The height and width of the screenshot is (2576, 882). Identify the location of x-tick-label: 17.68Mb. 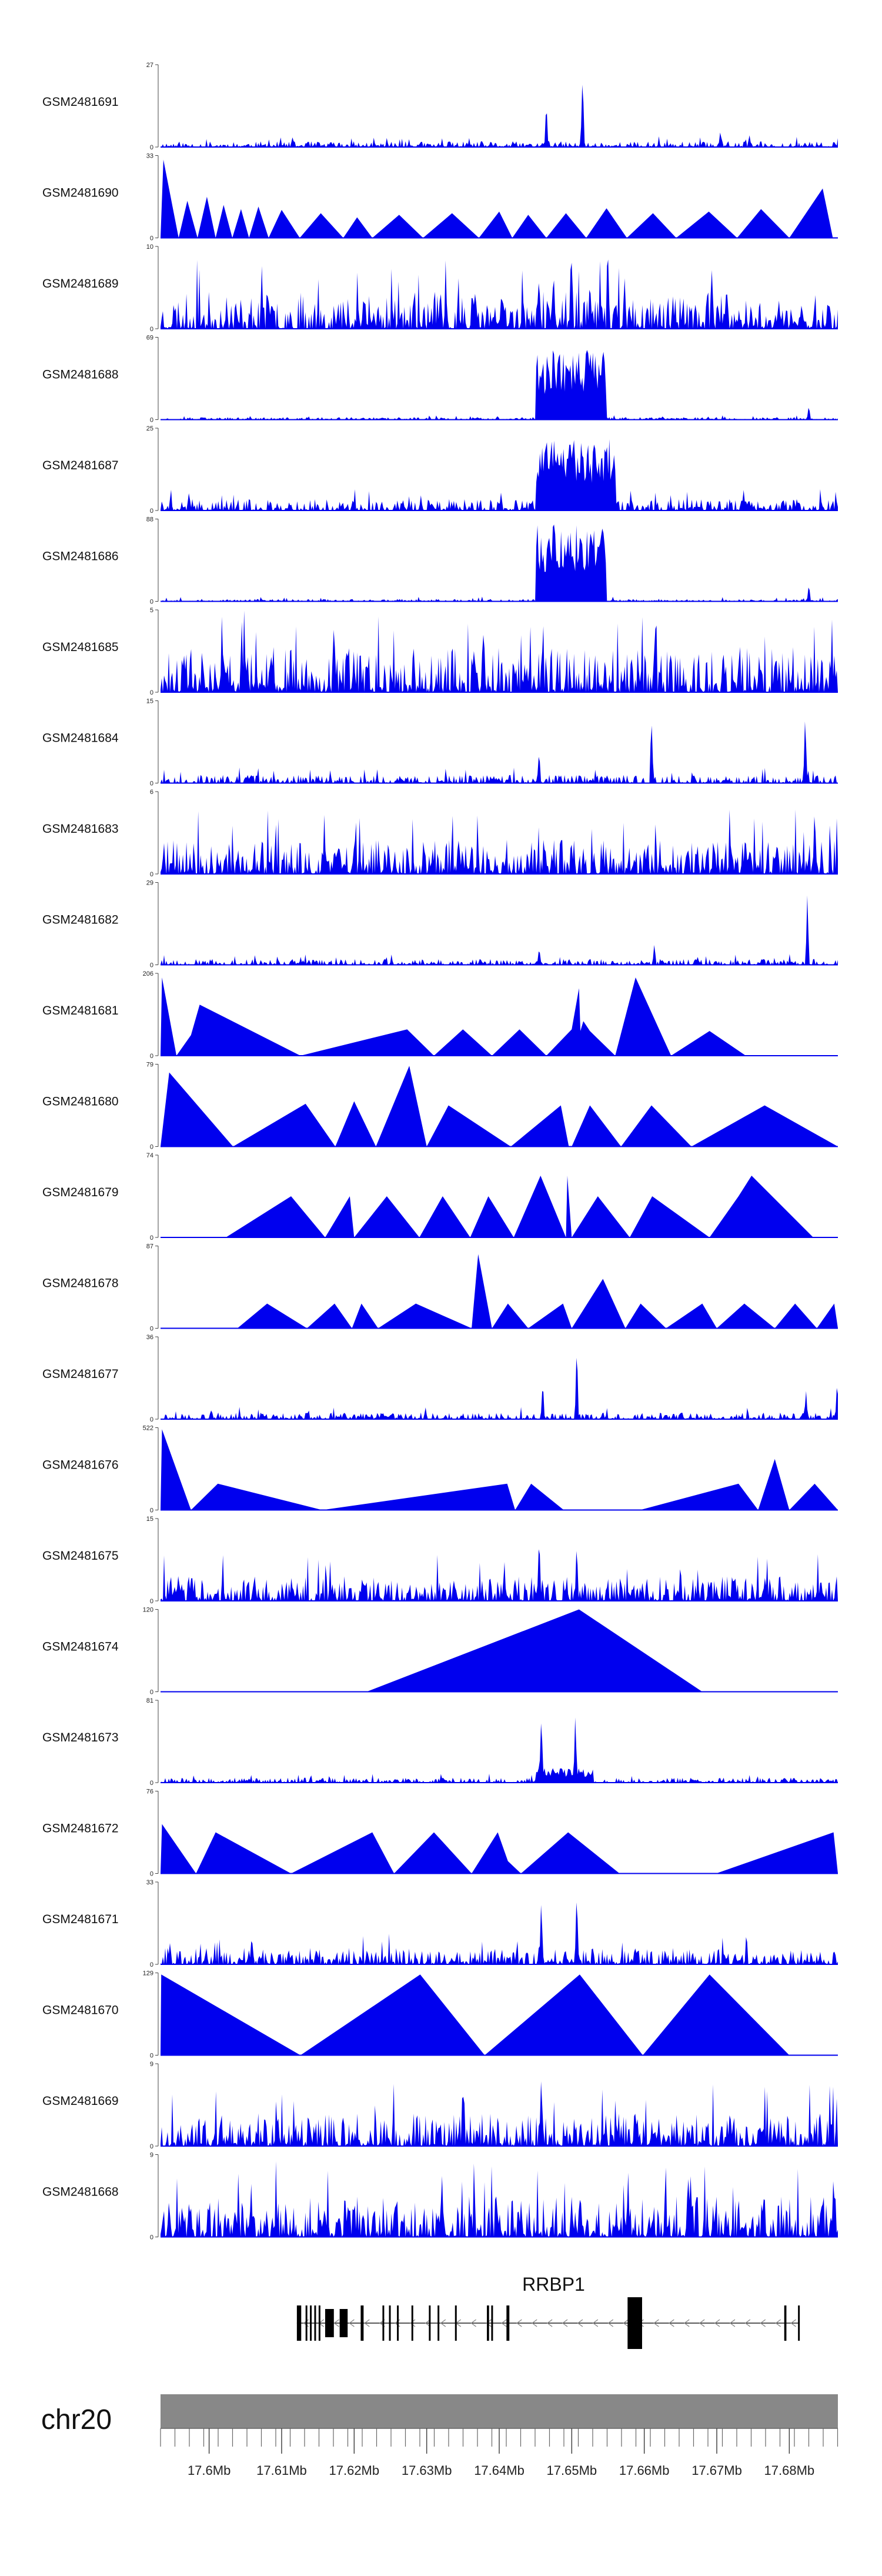
(789, 2470).